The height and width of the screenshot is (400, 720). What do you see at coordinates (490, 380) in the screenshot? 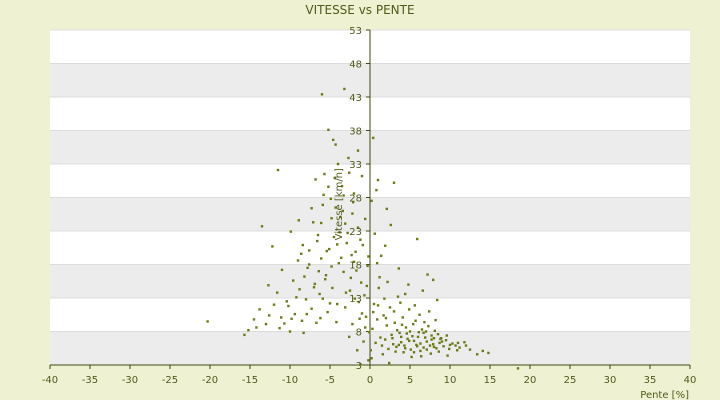
I see `x-tick-label: 15` at bounding box center [490, 380].